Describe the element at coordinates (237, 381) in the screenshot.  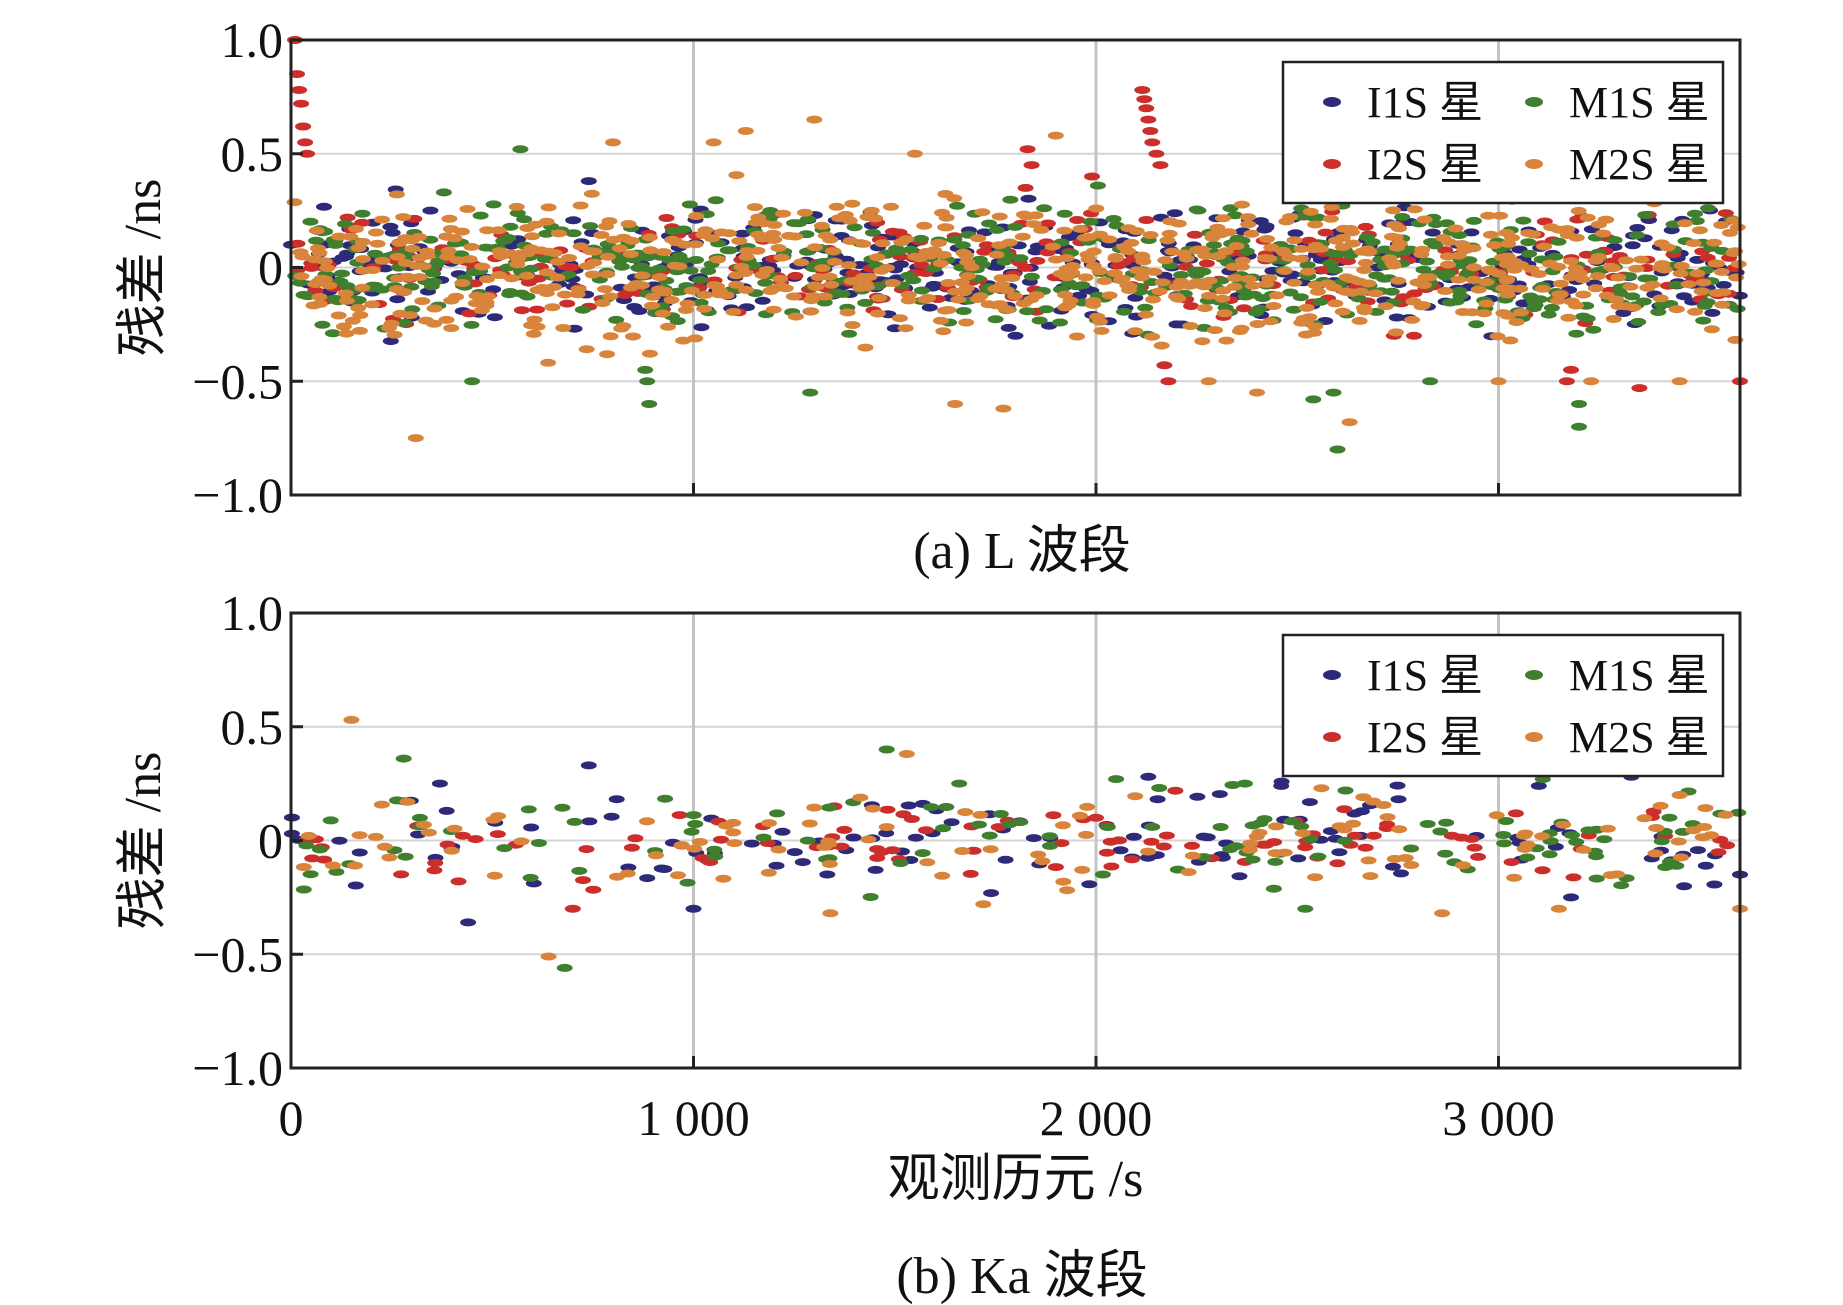
I see `y-tick-label: −0.5` at that location.